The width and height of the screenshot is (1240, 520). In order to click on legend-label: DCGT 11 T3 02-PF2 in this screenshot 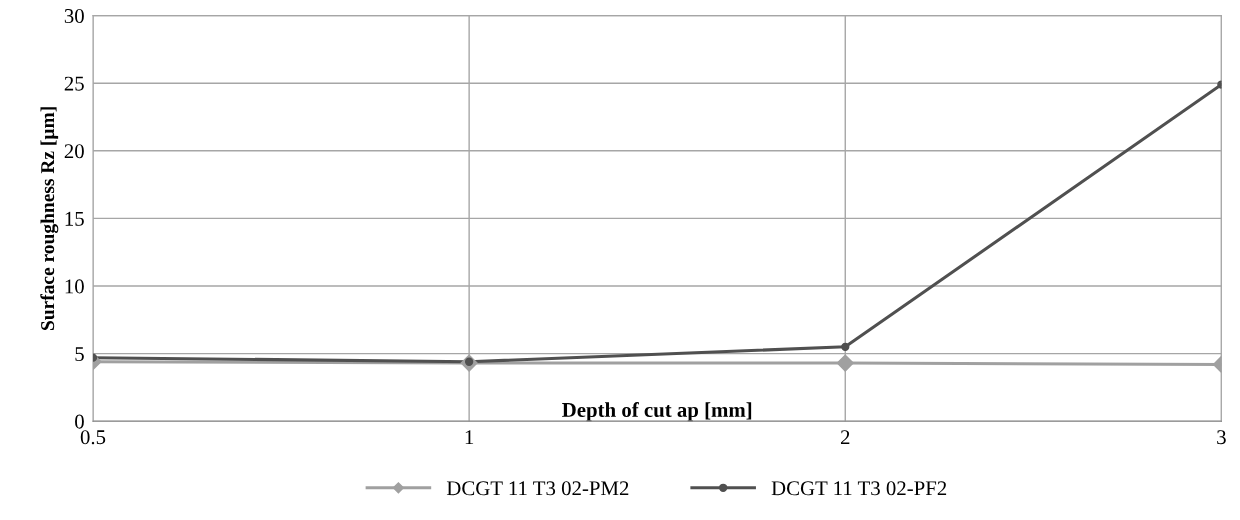, I will do `click(859, 488)`.